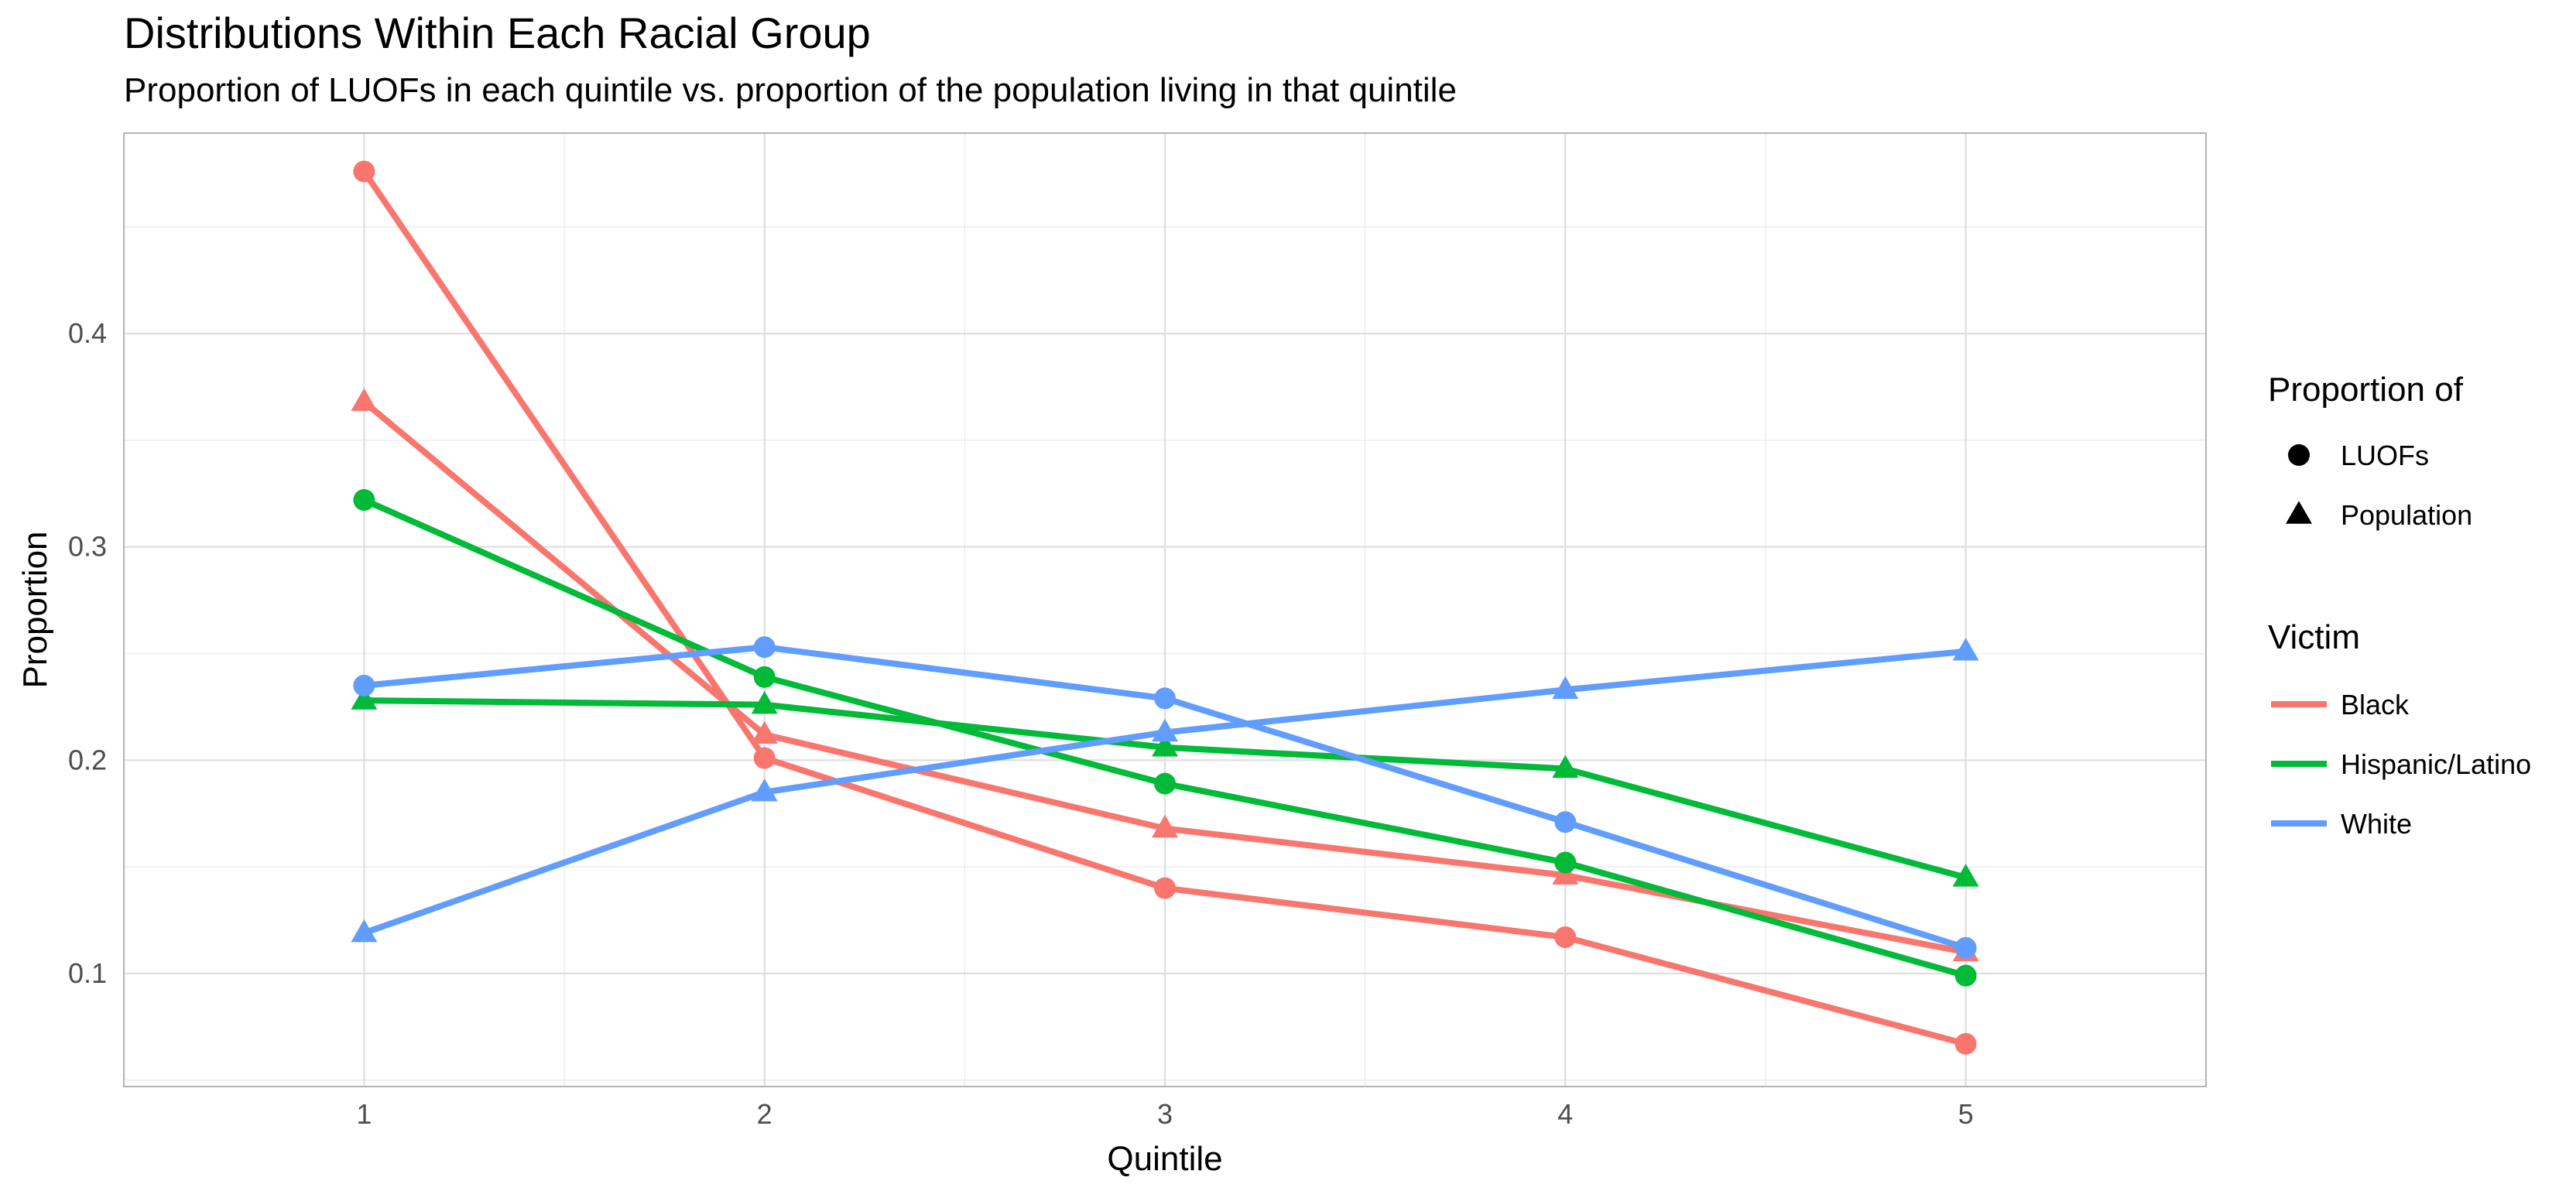 The height and width of the screenshot is (1191, 2576). What do you see at coordinates (2406, 515) in the screenshot?
I see `legend-label: Population` at bounding box center [2406, 515].